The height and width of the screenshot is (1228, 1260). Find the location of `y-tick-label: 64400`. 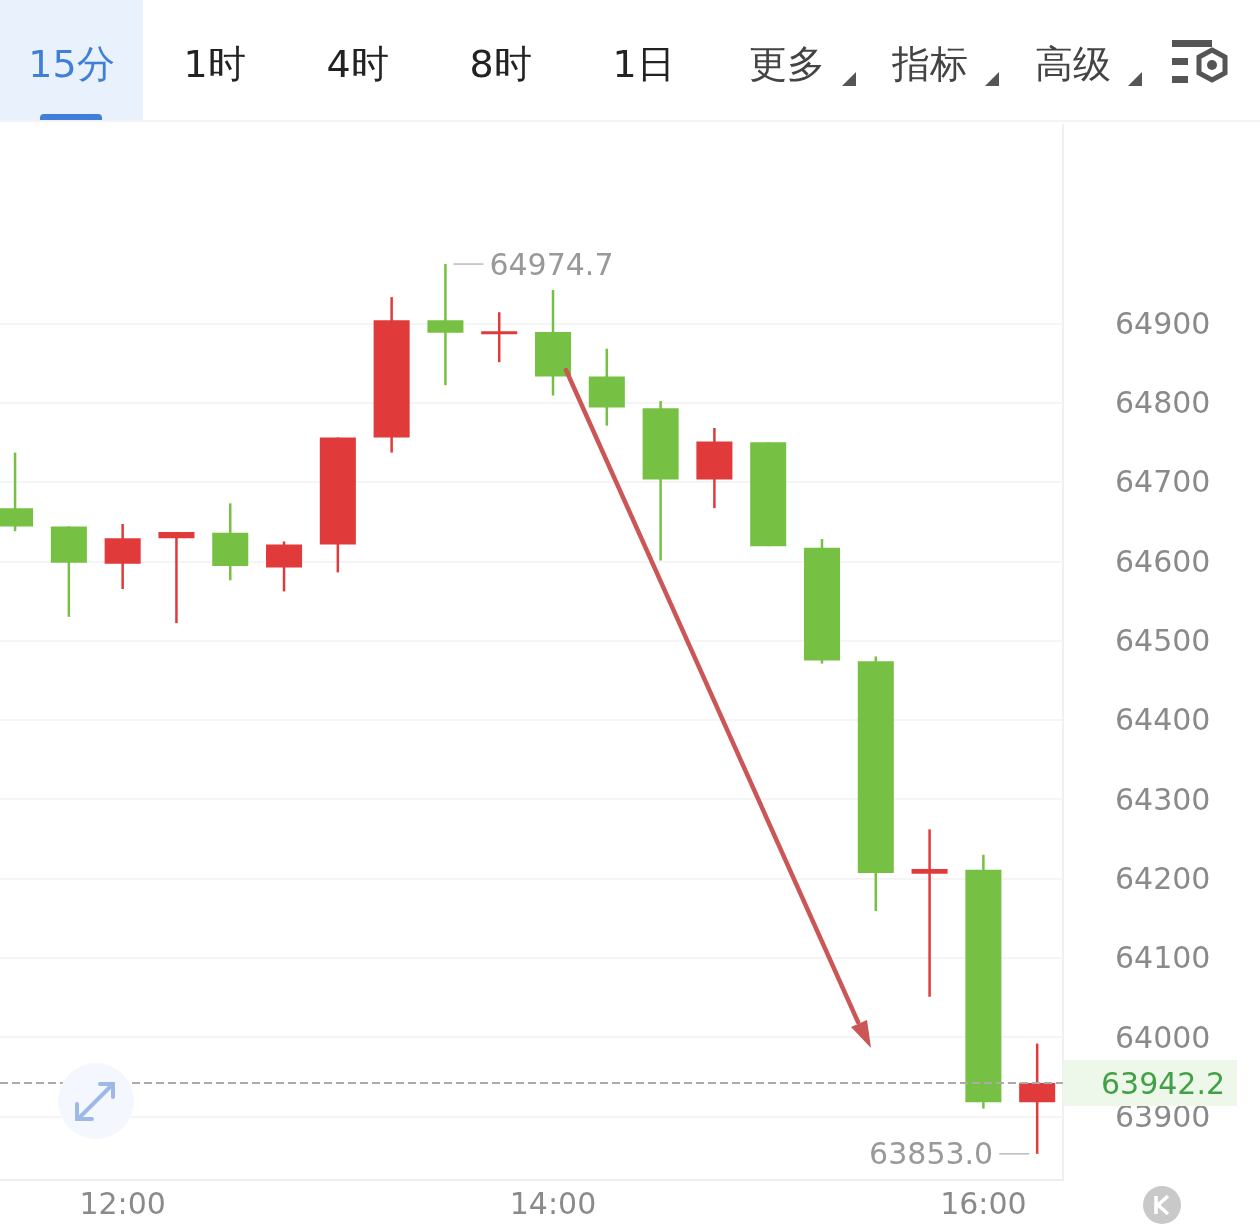

y-tick-label: 64400 is located at coordinates (1163, 720).